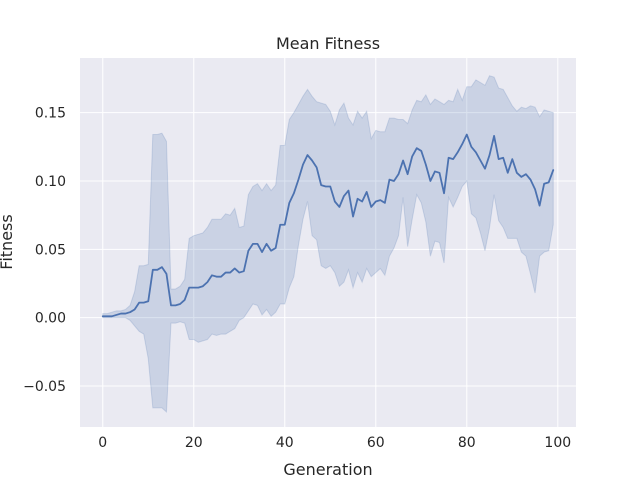 The height and width of the screenshot is (480, 640). What do you see at coordinates (194, 443) in the screenshot?
I see `x-tick-label: 20` at bounding box center [194, 443].